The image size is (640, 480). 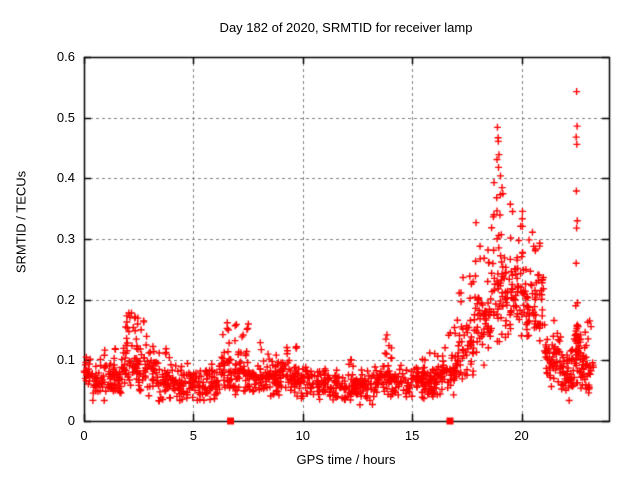 What do you see at coordinates (193, 435) in the screenshot?
I see `x-tick-label: 5` at bounding box center [193, 435].